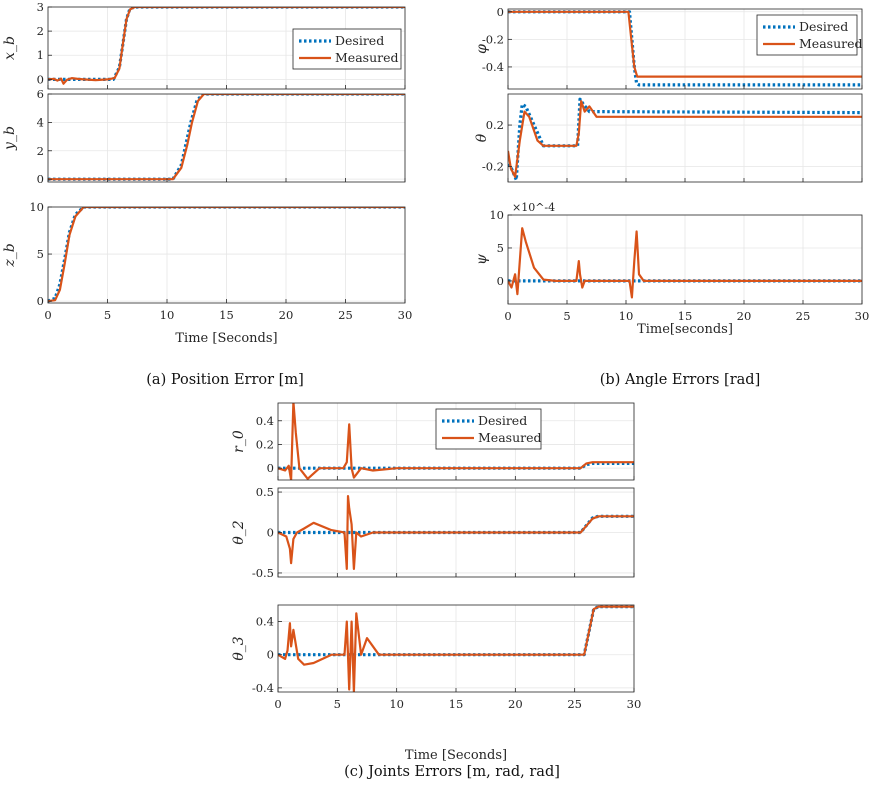  What do you see at coordinates (482, 49) in the screenshot?
I see `y-axis-label: φ` at bounding box center [482, 49].